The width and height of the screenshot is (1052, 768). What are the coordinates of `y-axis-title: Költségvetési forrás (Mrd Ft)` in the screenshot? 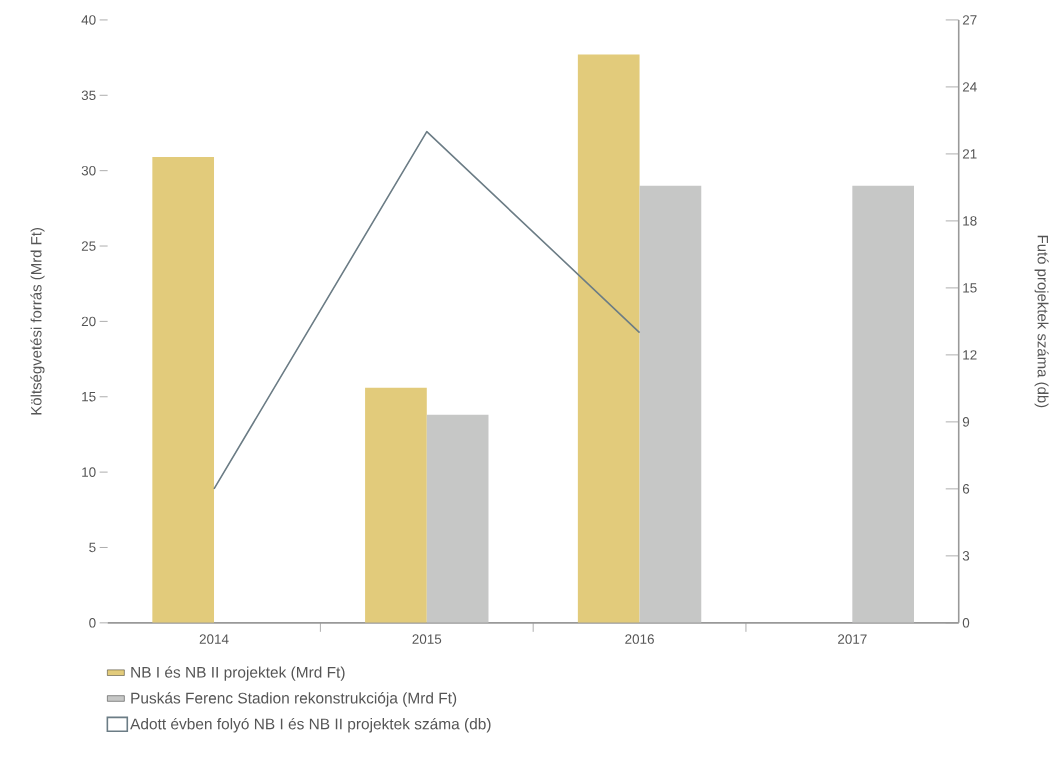 It's located at (37, 321).